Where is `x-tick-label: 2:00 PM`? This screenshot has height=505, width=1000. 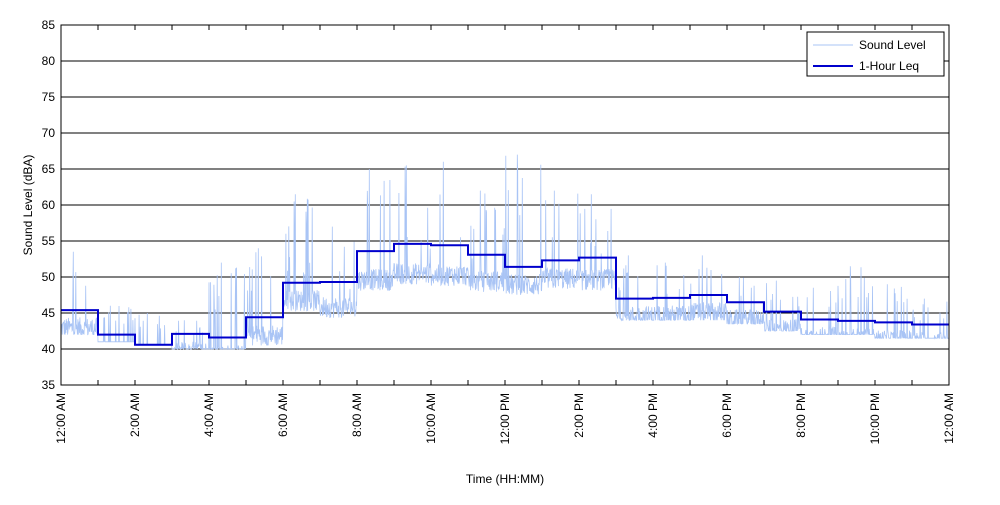
x-tick-label: 2:00 PM is located at coordinates (579, 415).